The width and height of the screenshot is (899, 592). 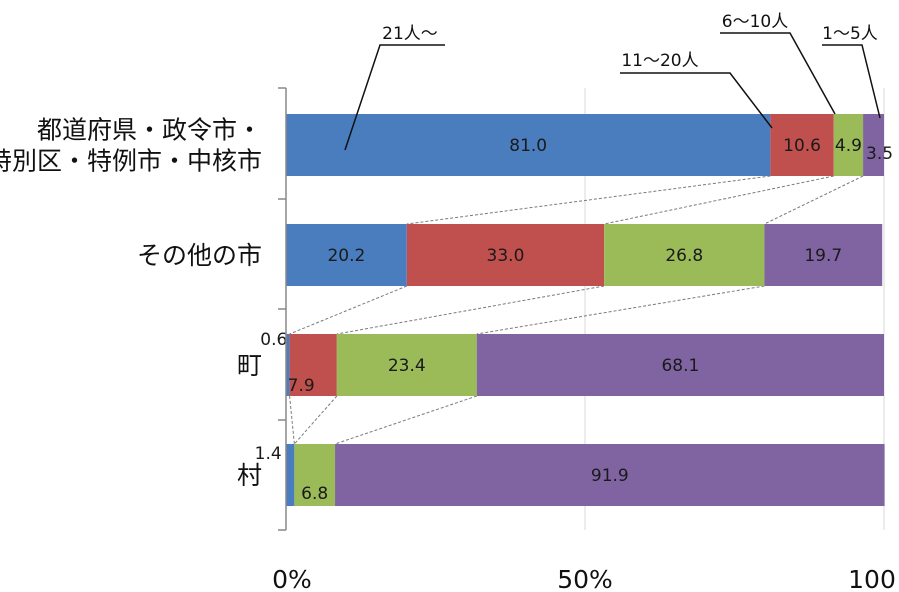 What do you see at coordinates (301, 386) in the screenshot?
I see `value-label-2-1: 7.9` at bounding box center [301, 386].